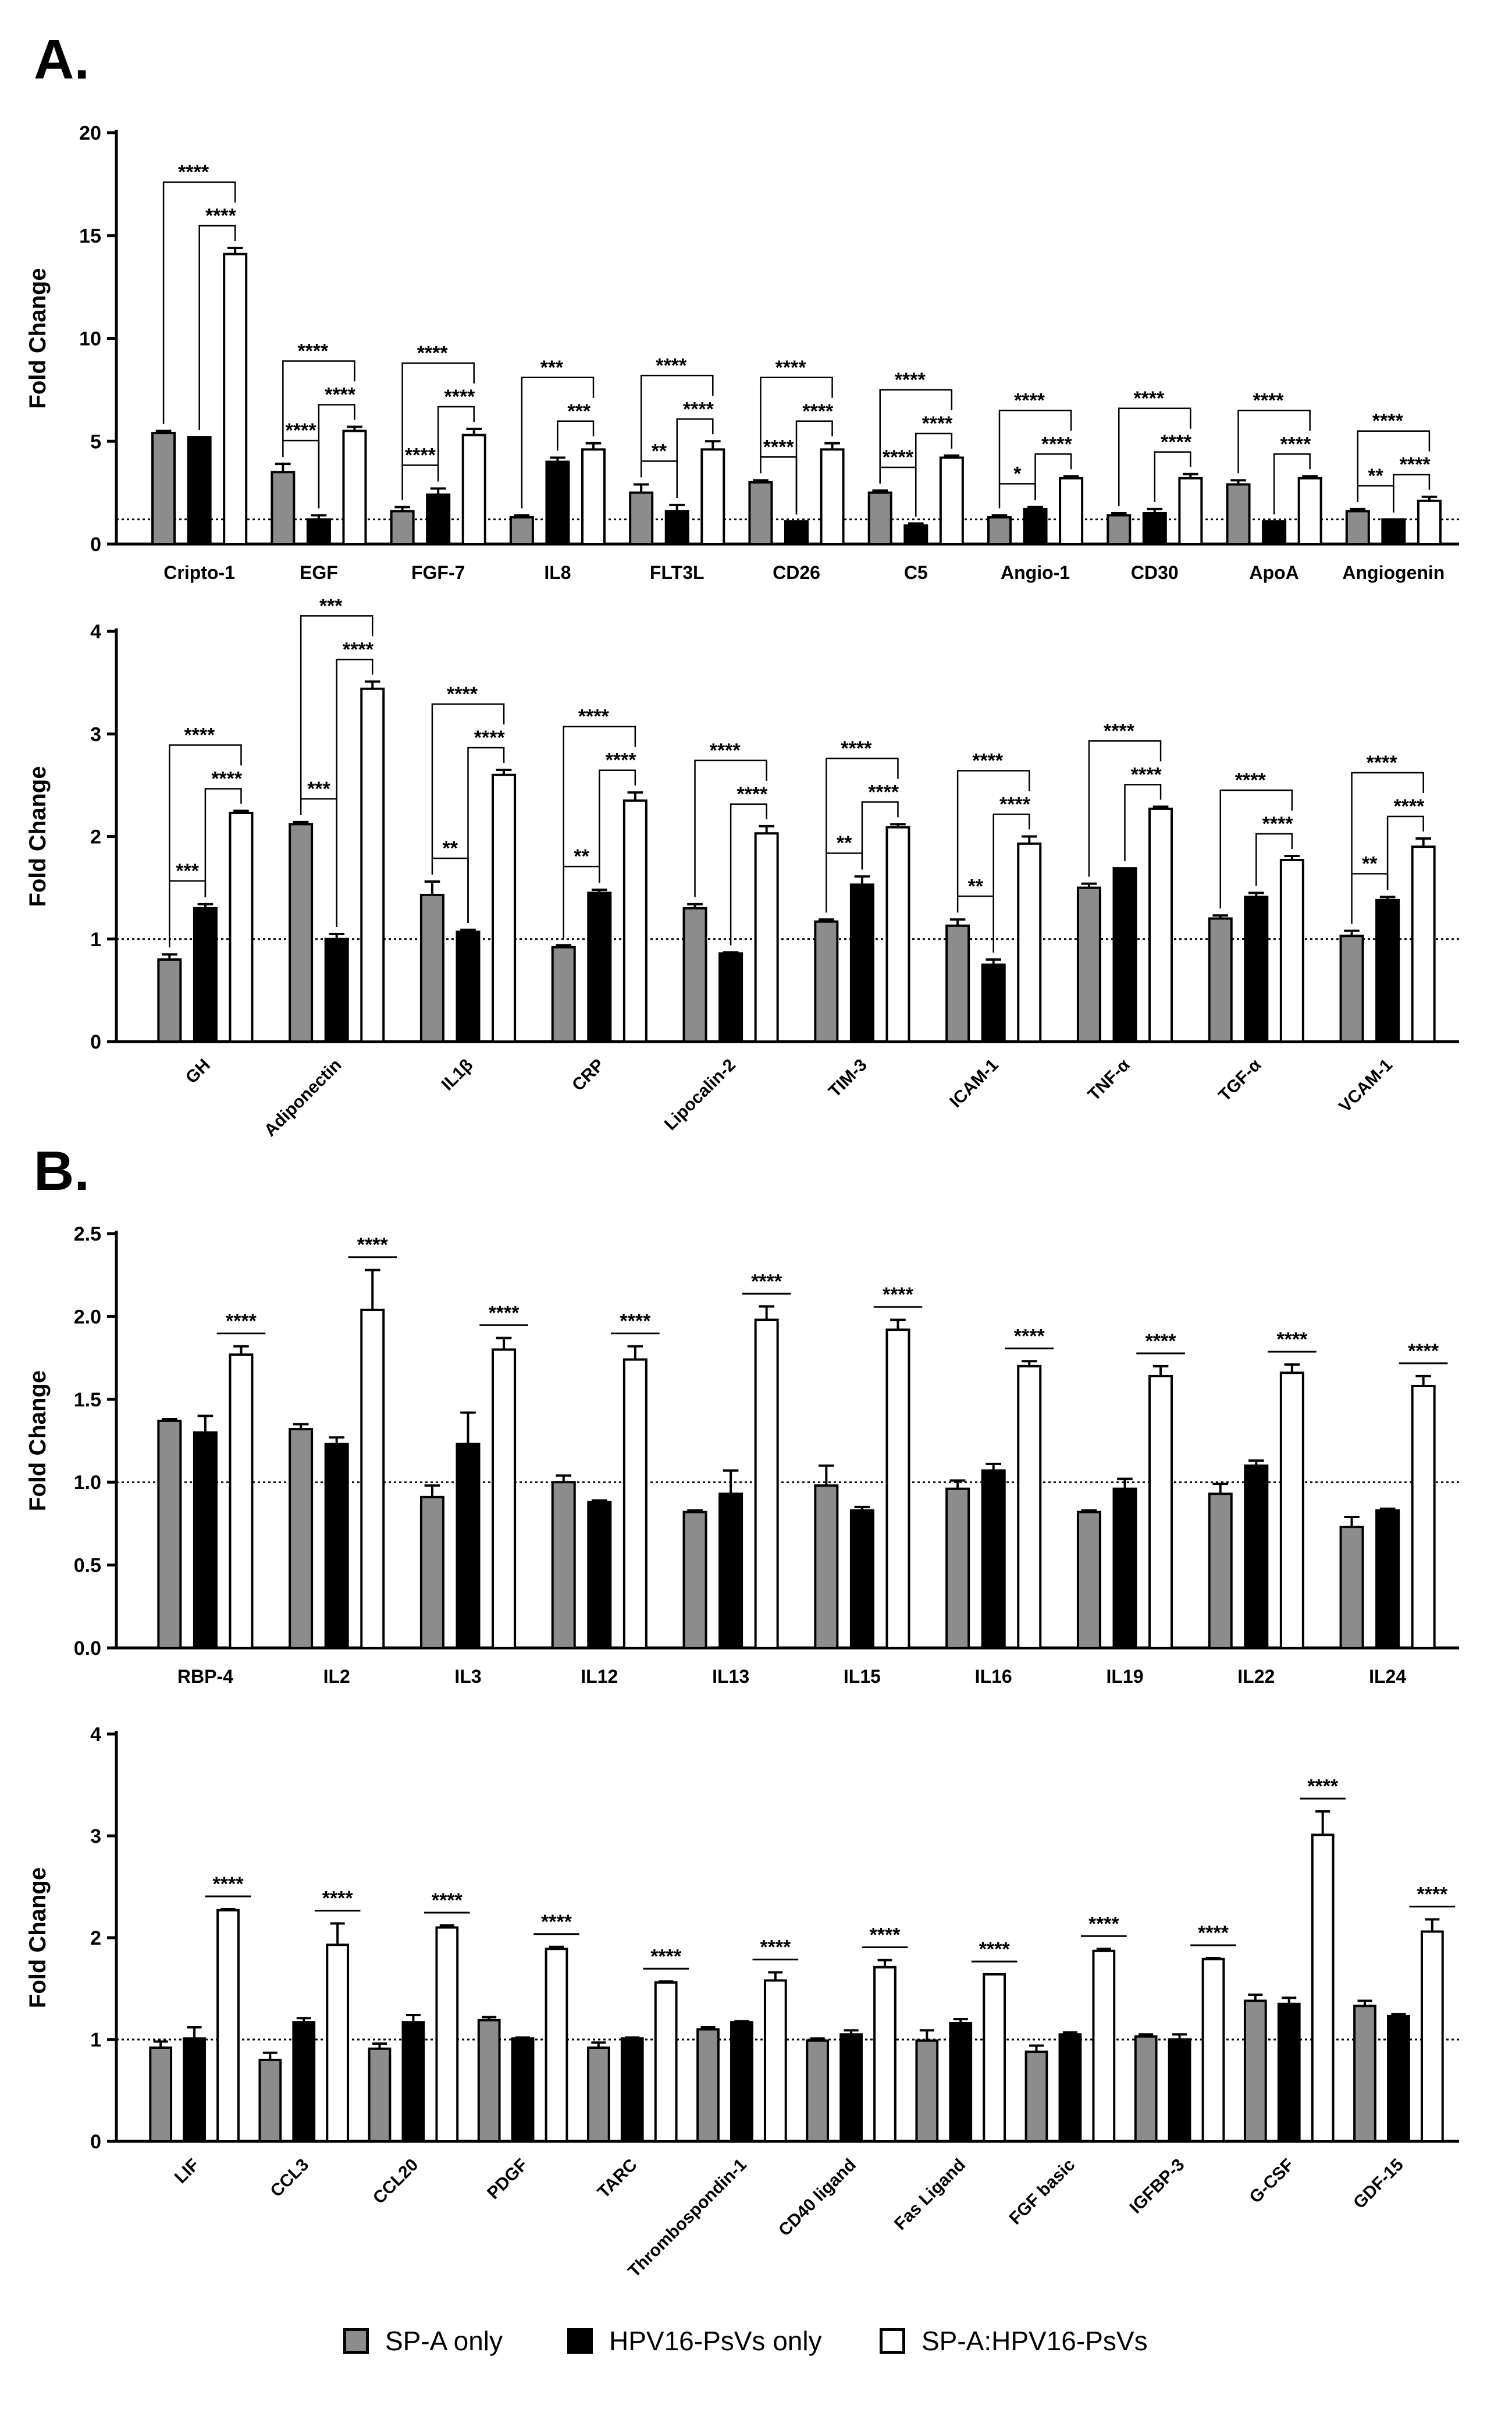 The height and width of the screenshot is (2416, 1512). I want to click on legend-item-hpv: HPV16-PsVs only, so click(694, 2340).